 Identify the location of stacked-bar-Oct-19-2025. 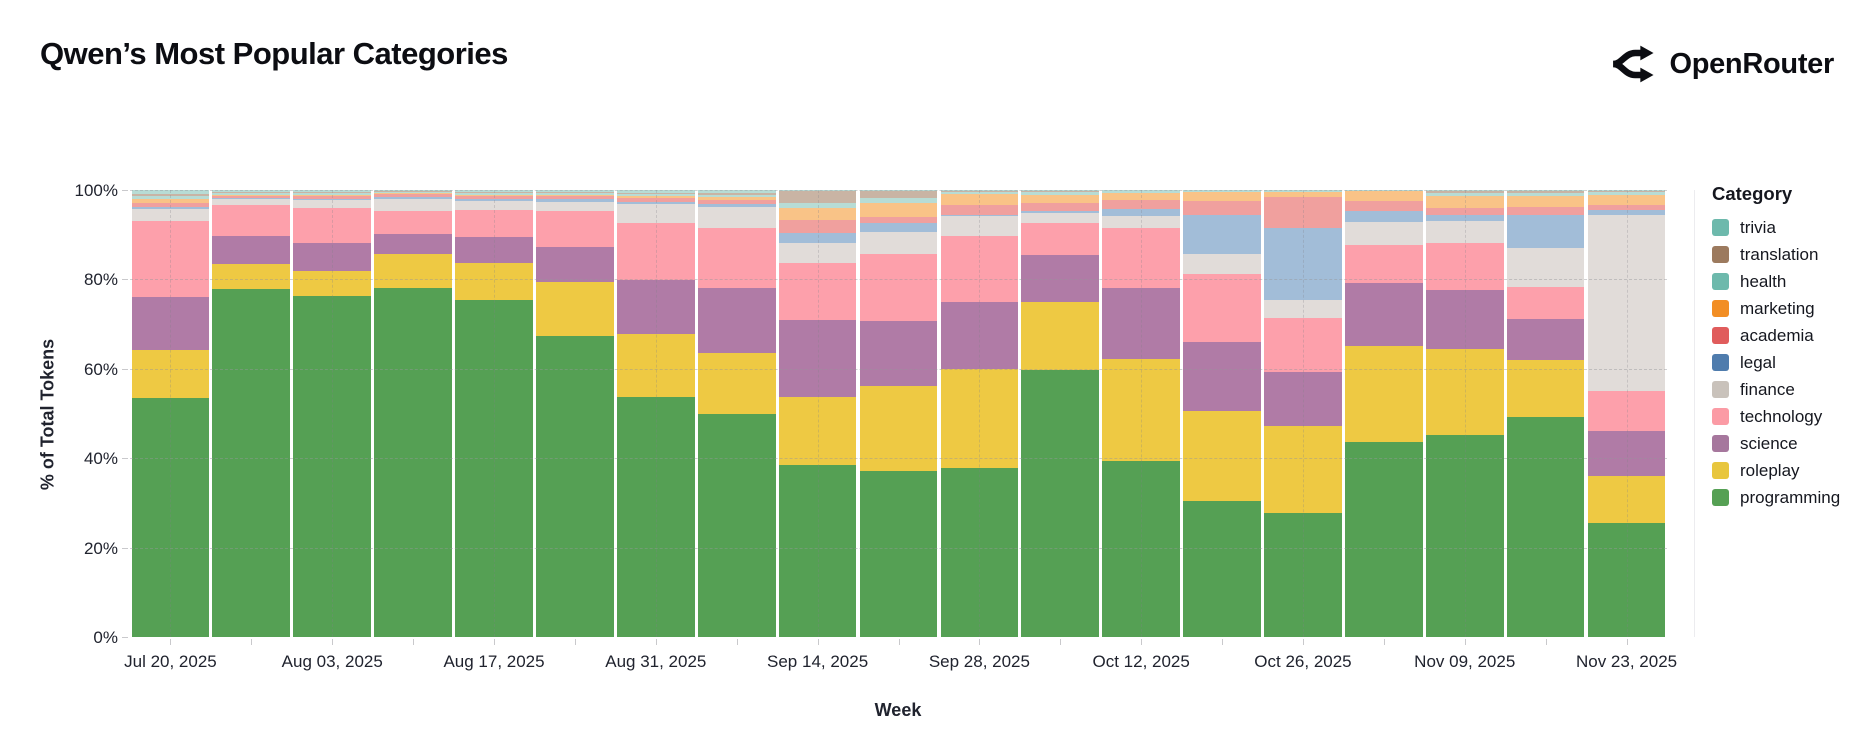
(1222, 413).